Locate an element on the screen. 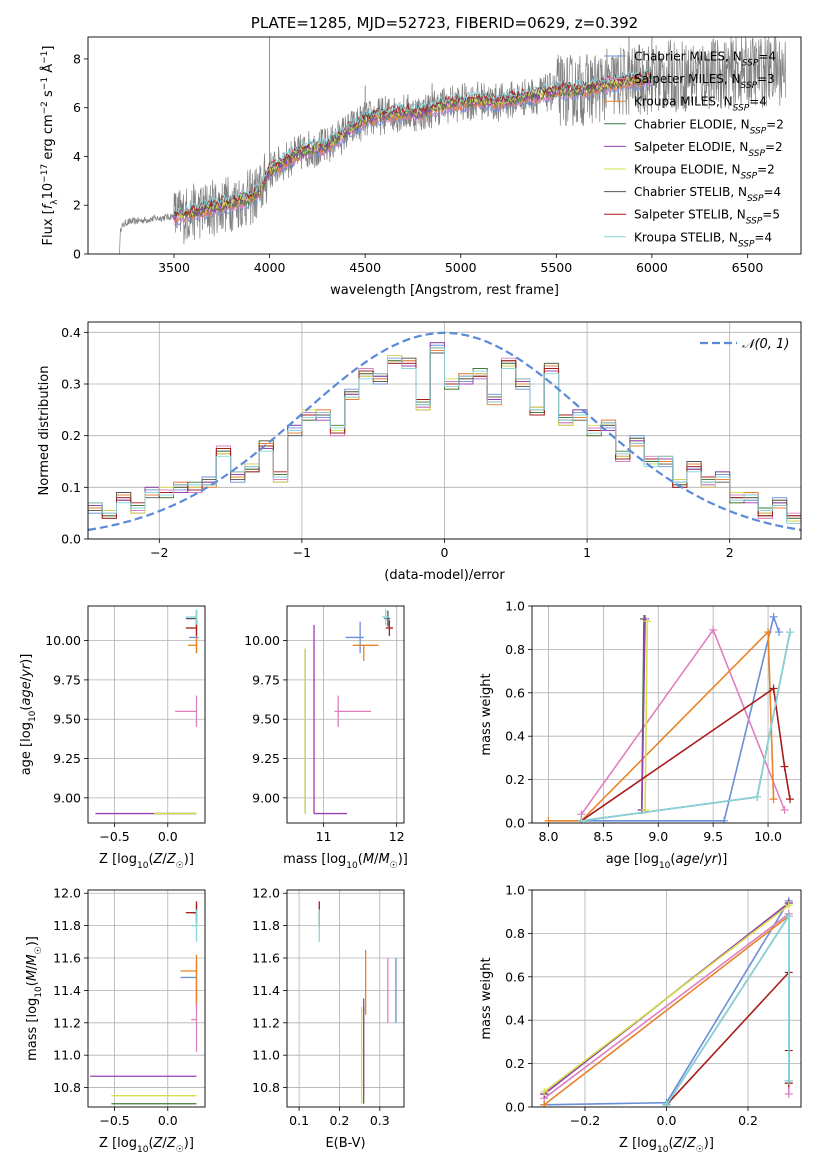 The height and width of the screenshot is (1170, 819). weight-line-kroupa_elodie is located at coordinates (666, 998).